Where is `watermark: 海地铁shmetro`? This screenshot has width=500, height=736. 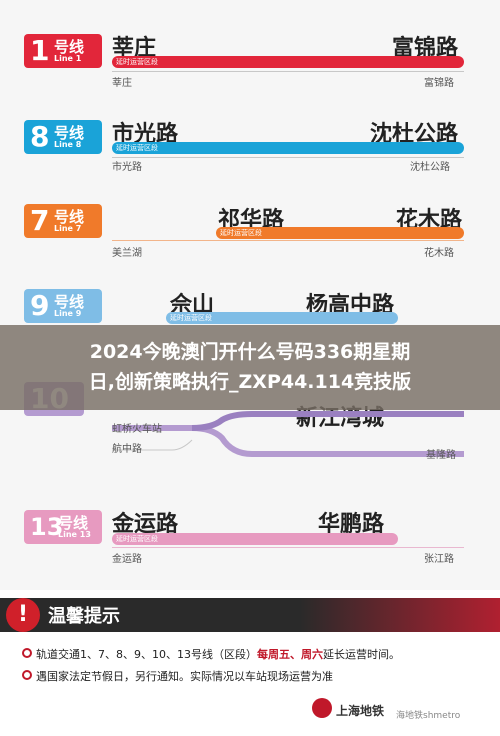 watermark: 海地铁shmetro is located at coordinates (428, 716).